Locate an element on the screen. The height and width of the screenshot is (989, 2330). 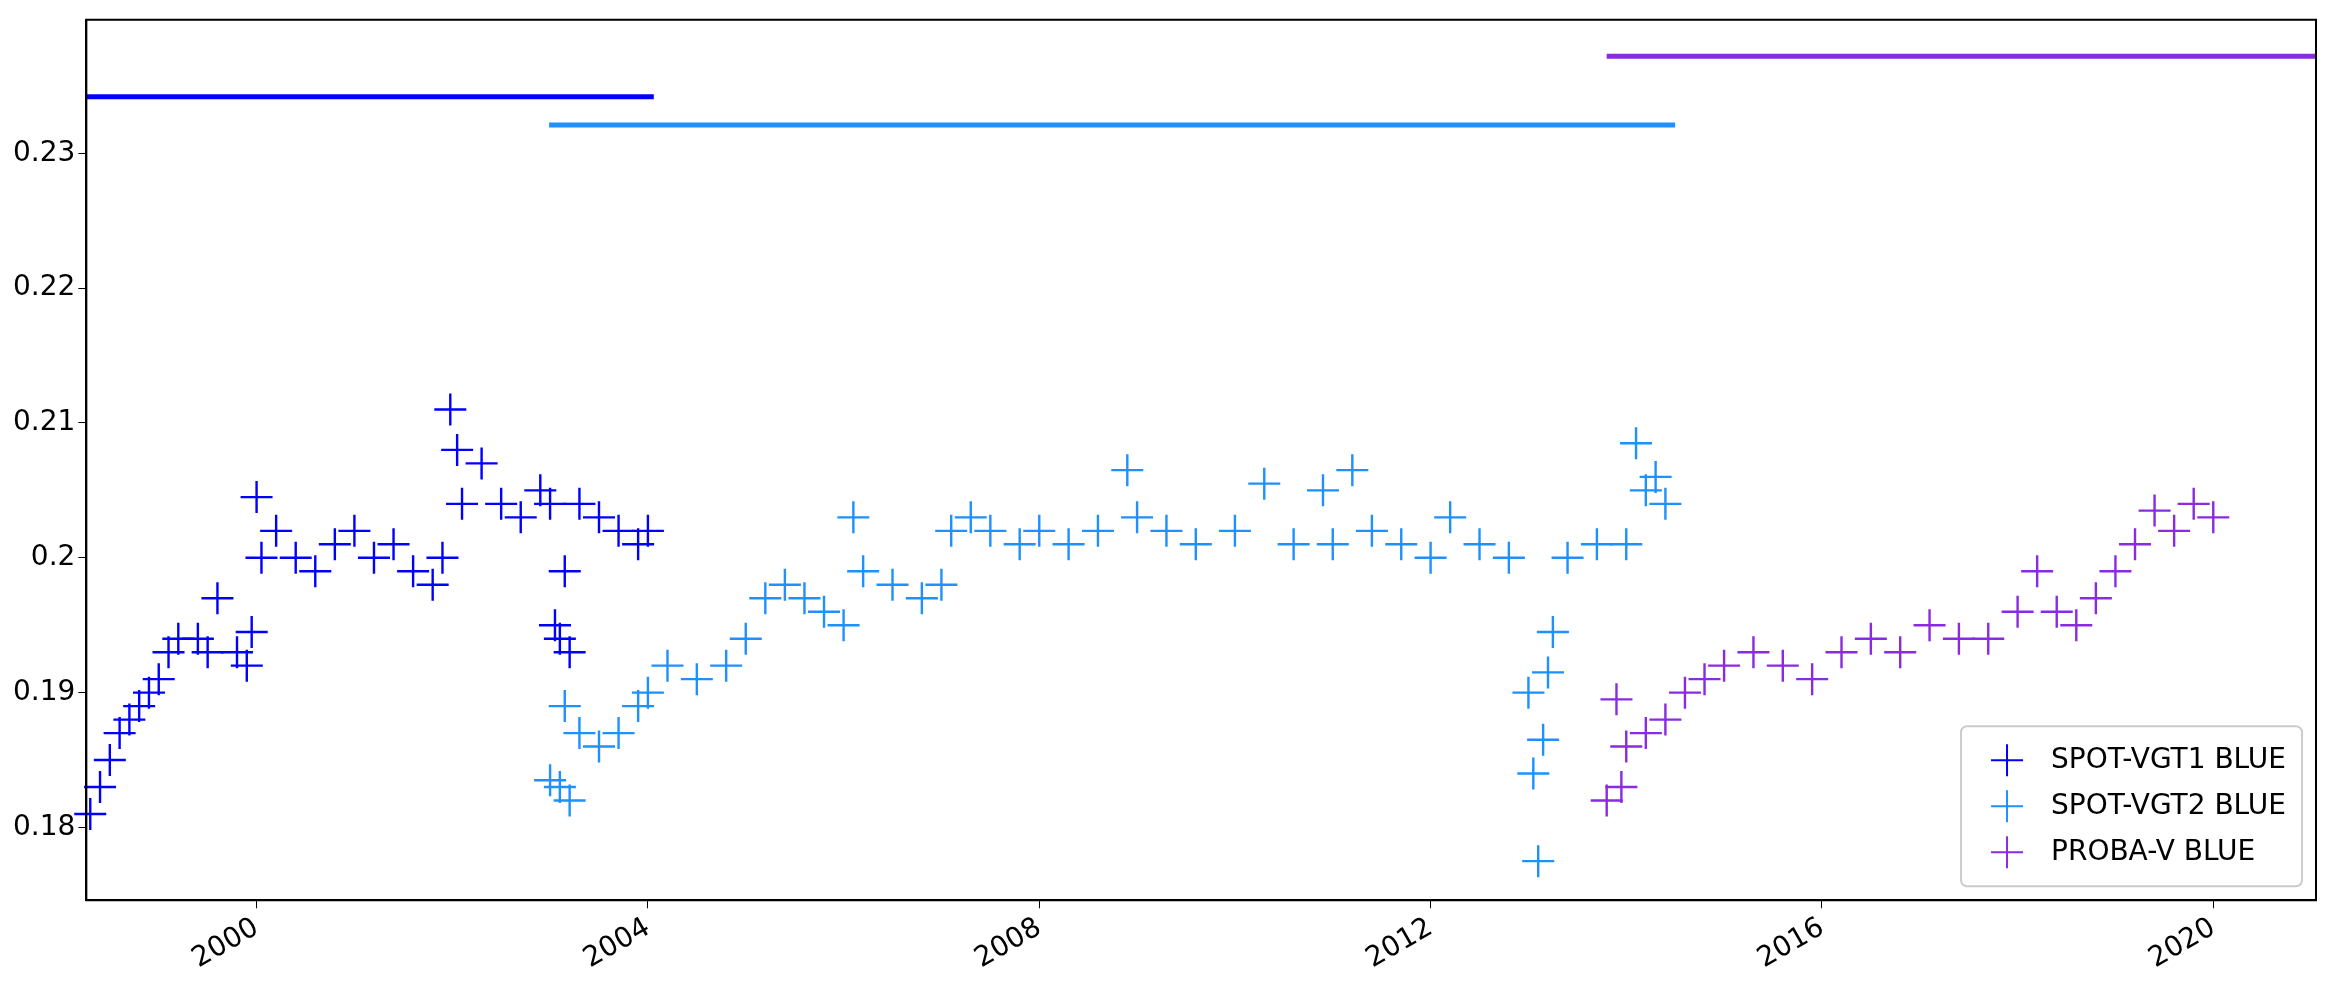
y-tick-label: 0.18 is located at coordinates (44, 825).